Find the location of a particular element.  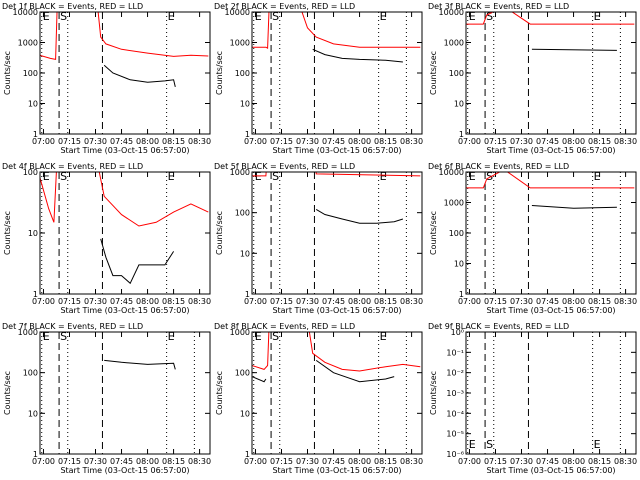

y-tick-label: 10 is located at coordinates (245, 104).